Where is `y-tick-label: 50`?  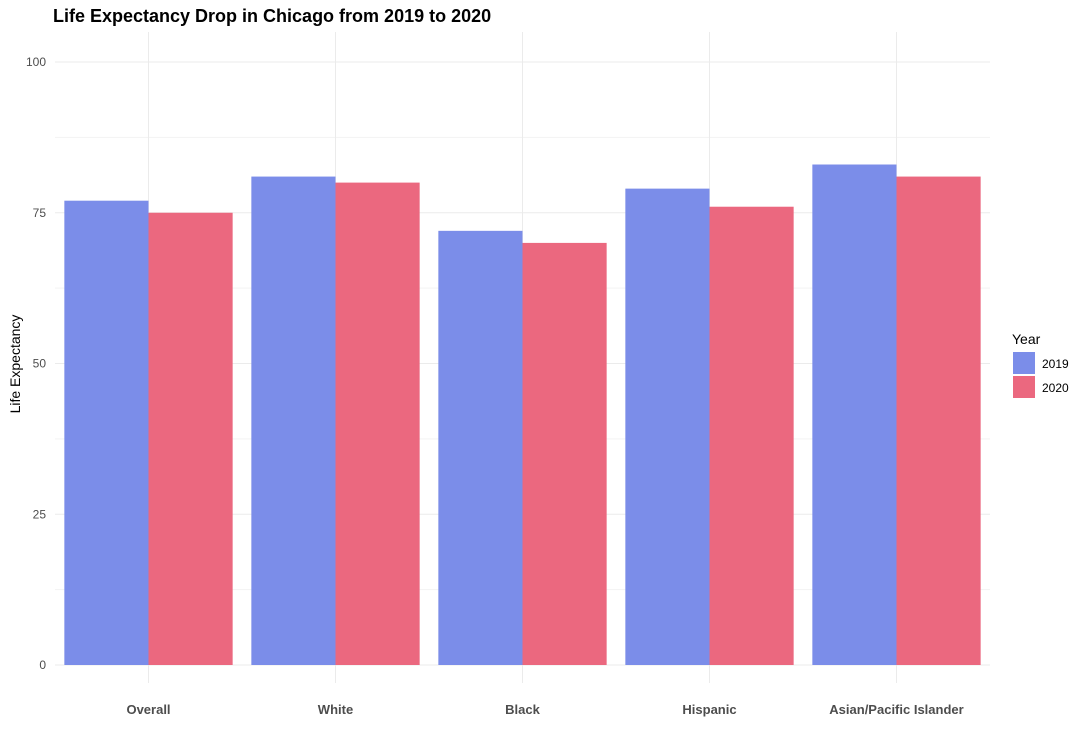 y-tick-label: 50 is located at coordinates (40, 364).